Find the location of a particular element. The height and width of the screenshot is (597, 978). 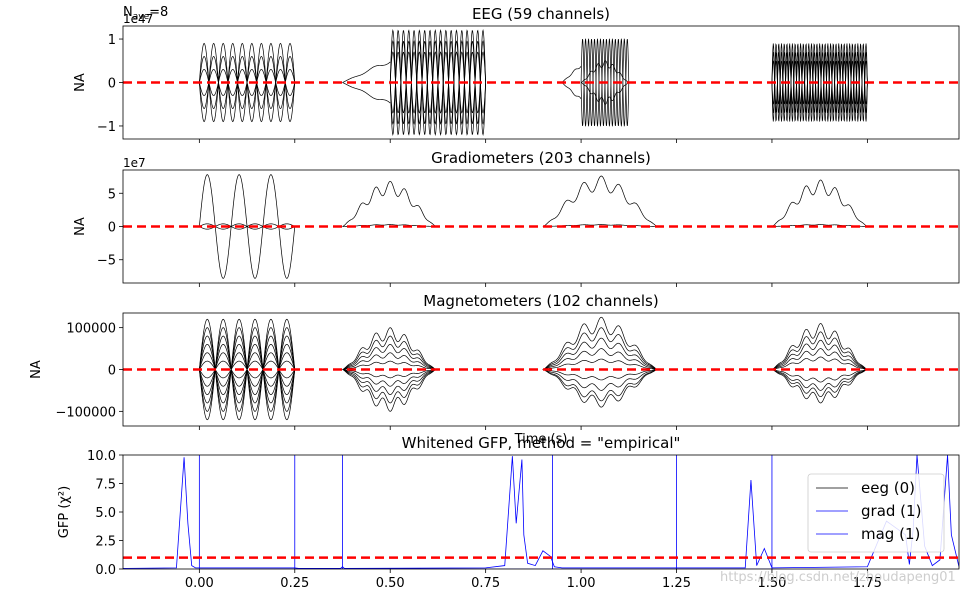

y-tick-label: 2.5 is located at coordinates (105, 542).